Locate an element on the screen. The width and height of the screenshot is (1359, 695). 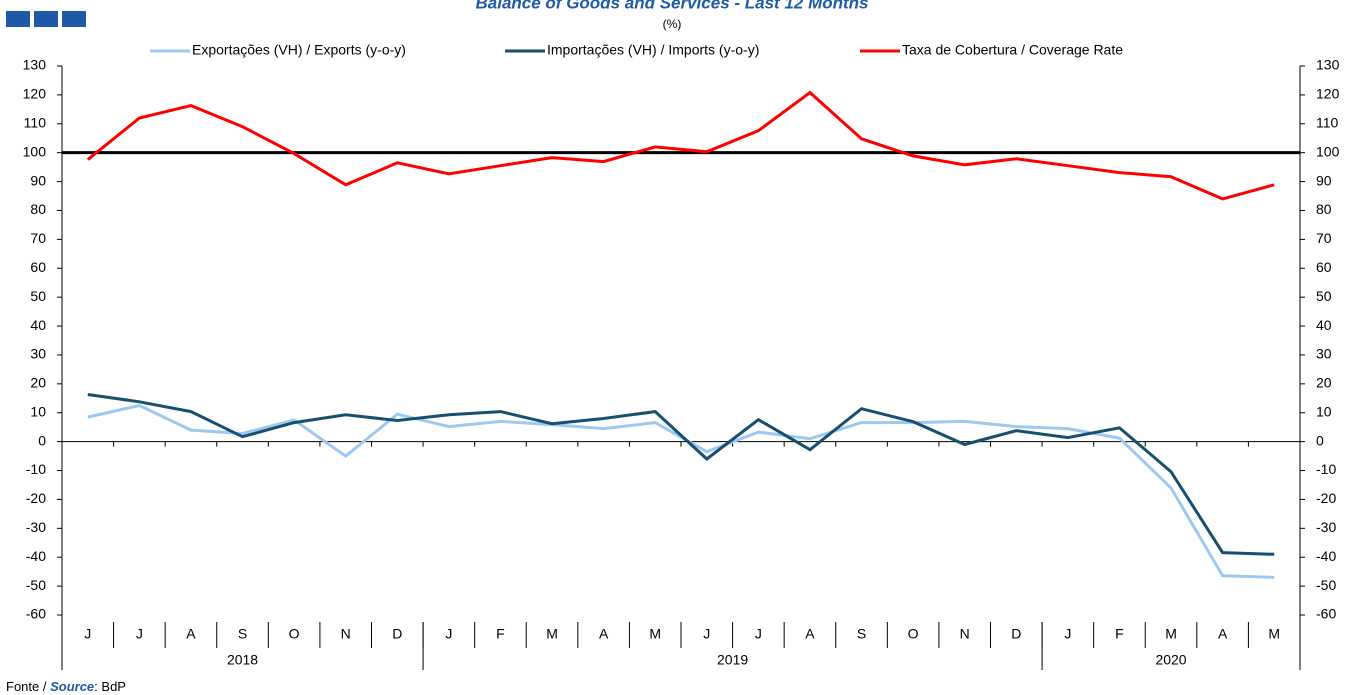
y-tick-label: 70 is located at coordinates (38, 238).